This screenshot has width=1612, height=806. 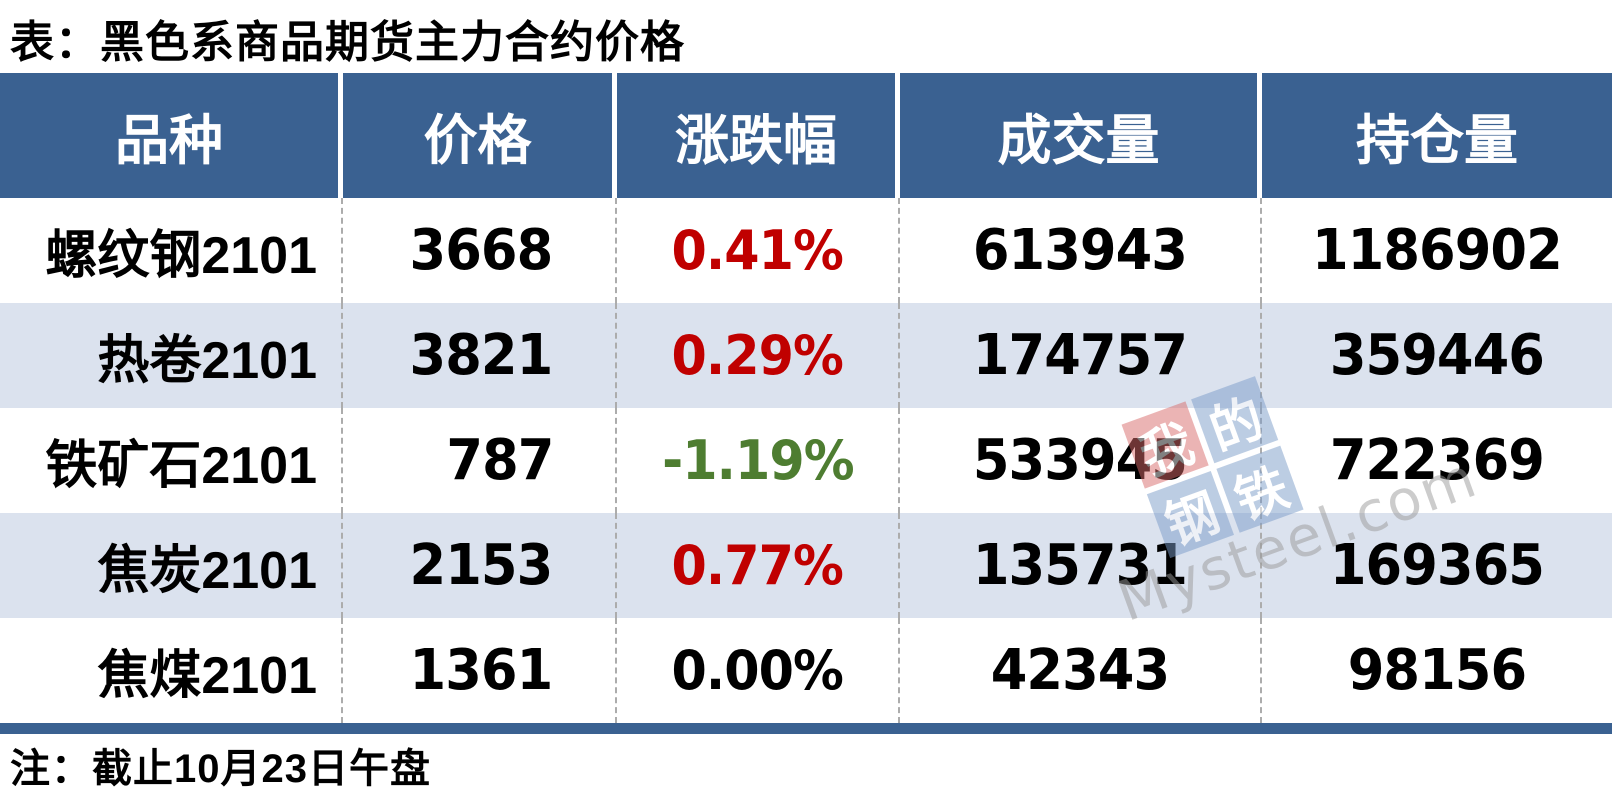 I want to click on table-row: 焦煤2101 1361 0.00% 42343 98156, so click(x=806, y=670).